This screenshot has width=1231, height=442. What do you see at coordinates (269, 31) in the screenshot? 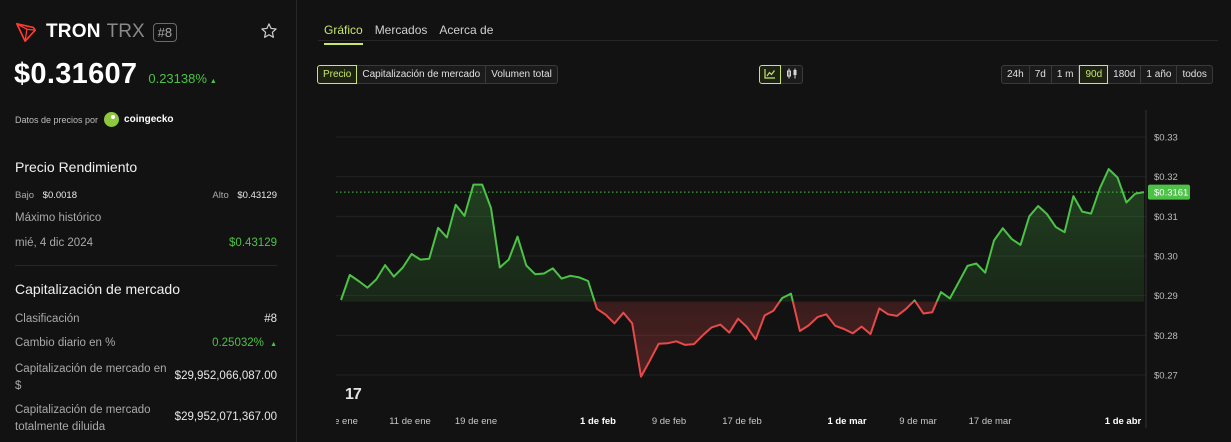
I see `star-icon` at bounding box center [269, 31].